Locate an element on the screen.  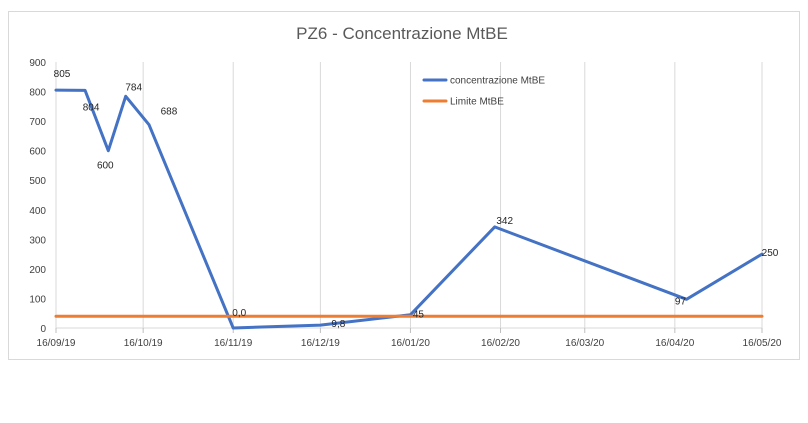
data-label: 600 is located at coordinates (105, 166).